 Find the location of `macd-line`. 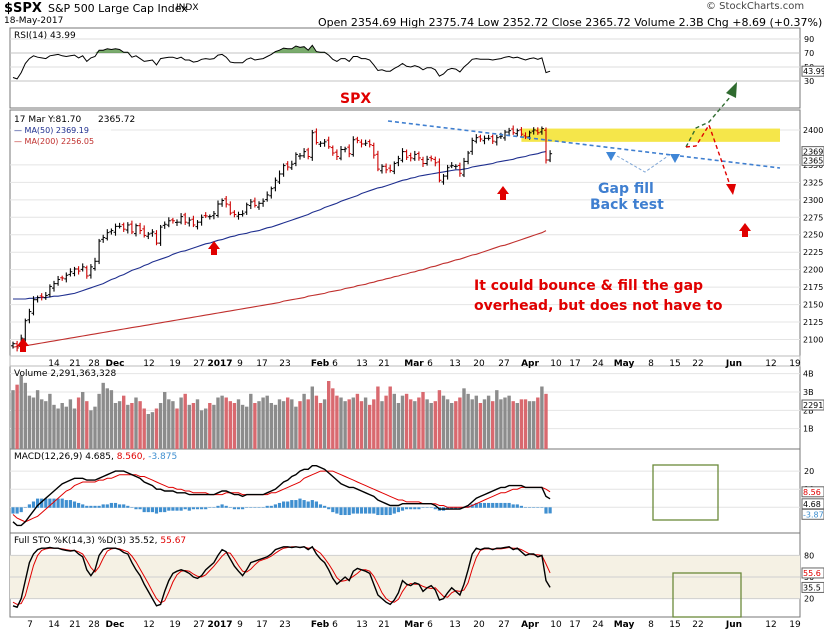

macd-line is located at coordinates (281, 496).